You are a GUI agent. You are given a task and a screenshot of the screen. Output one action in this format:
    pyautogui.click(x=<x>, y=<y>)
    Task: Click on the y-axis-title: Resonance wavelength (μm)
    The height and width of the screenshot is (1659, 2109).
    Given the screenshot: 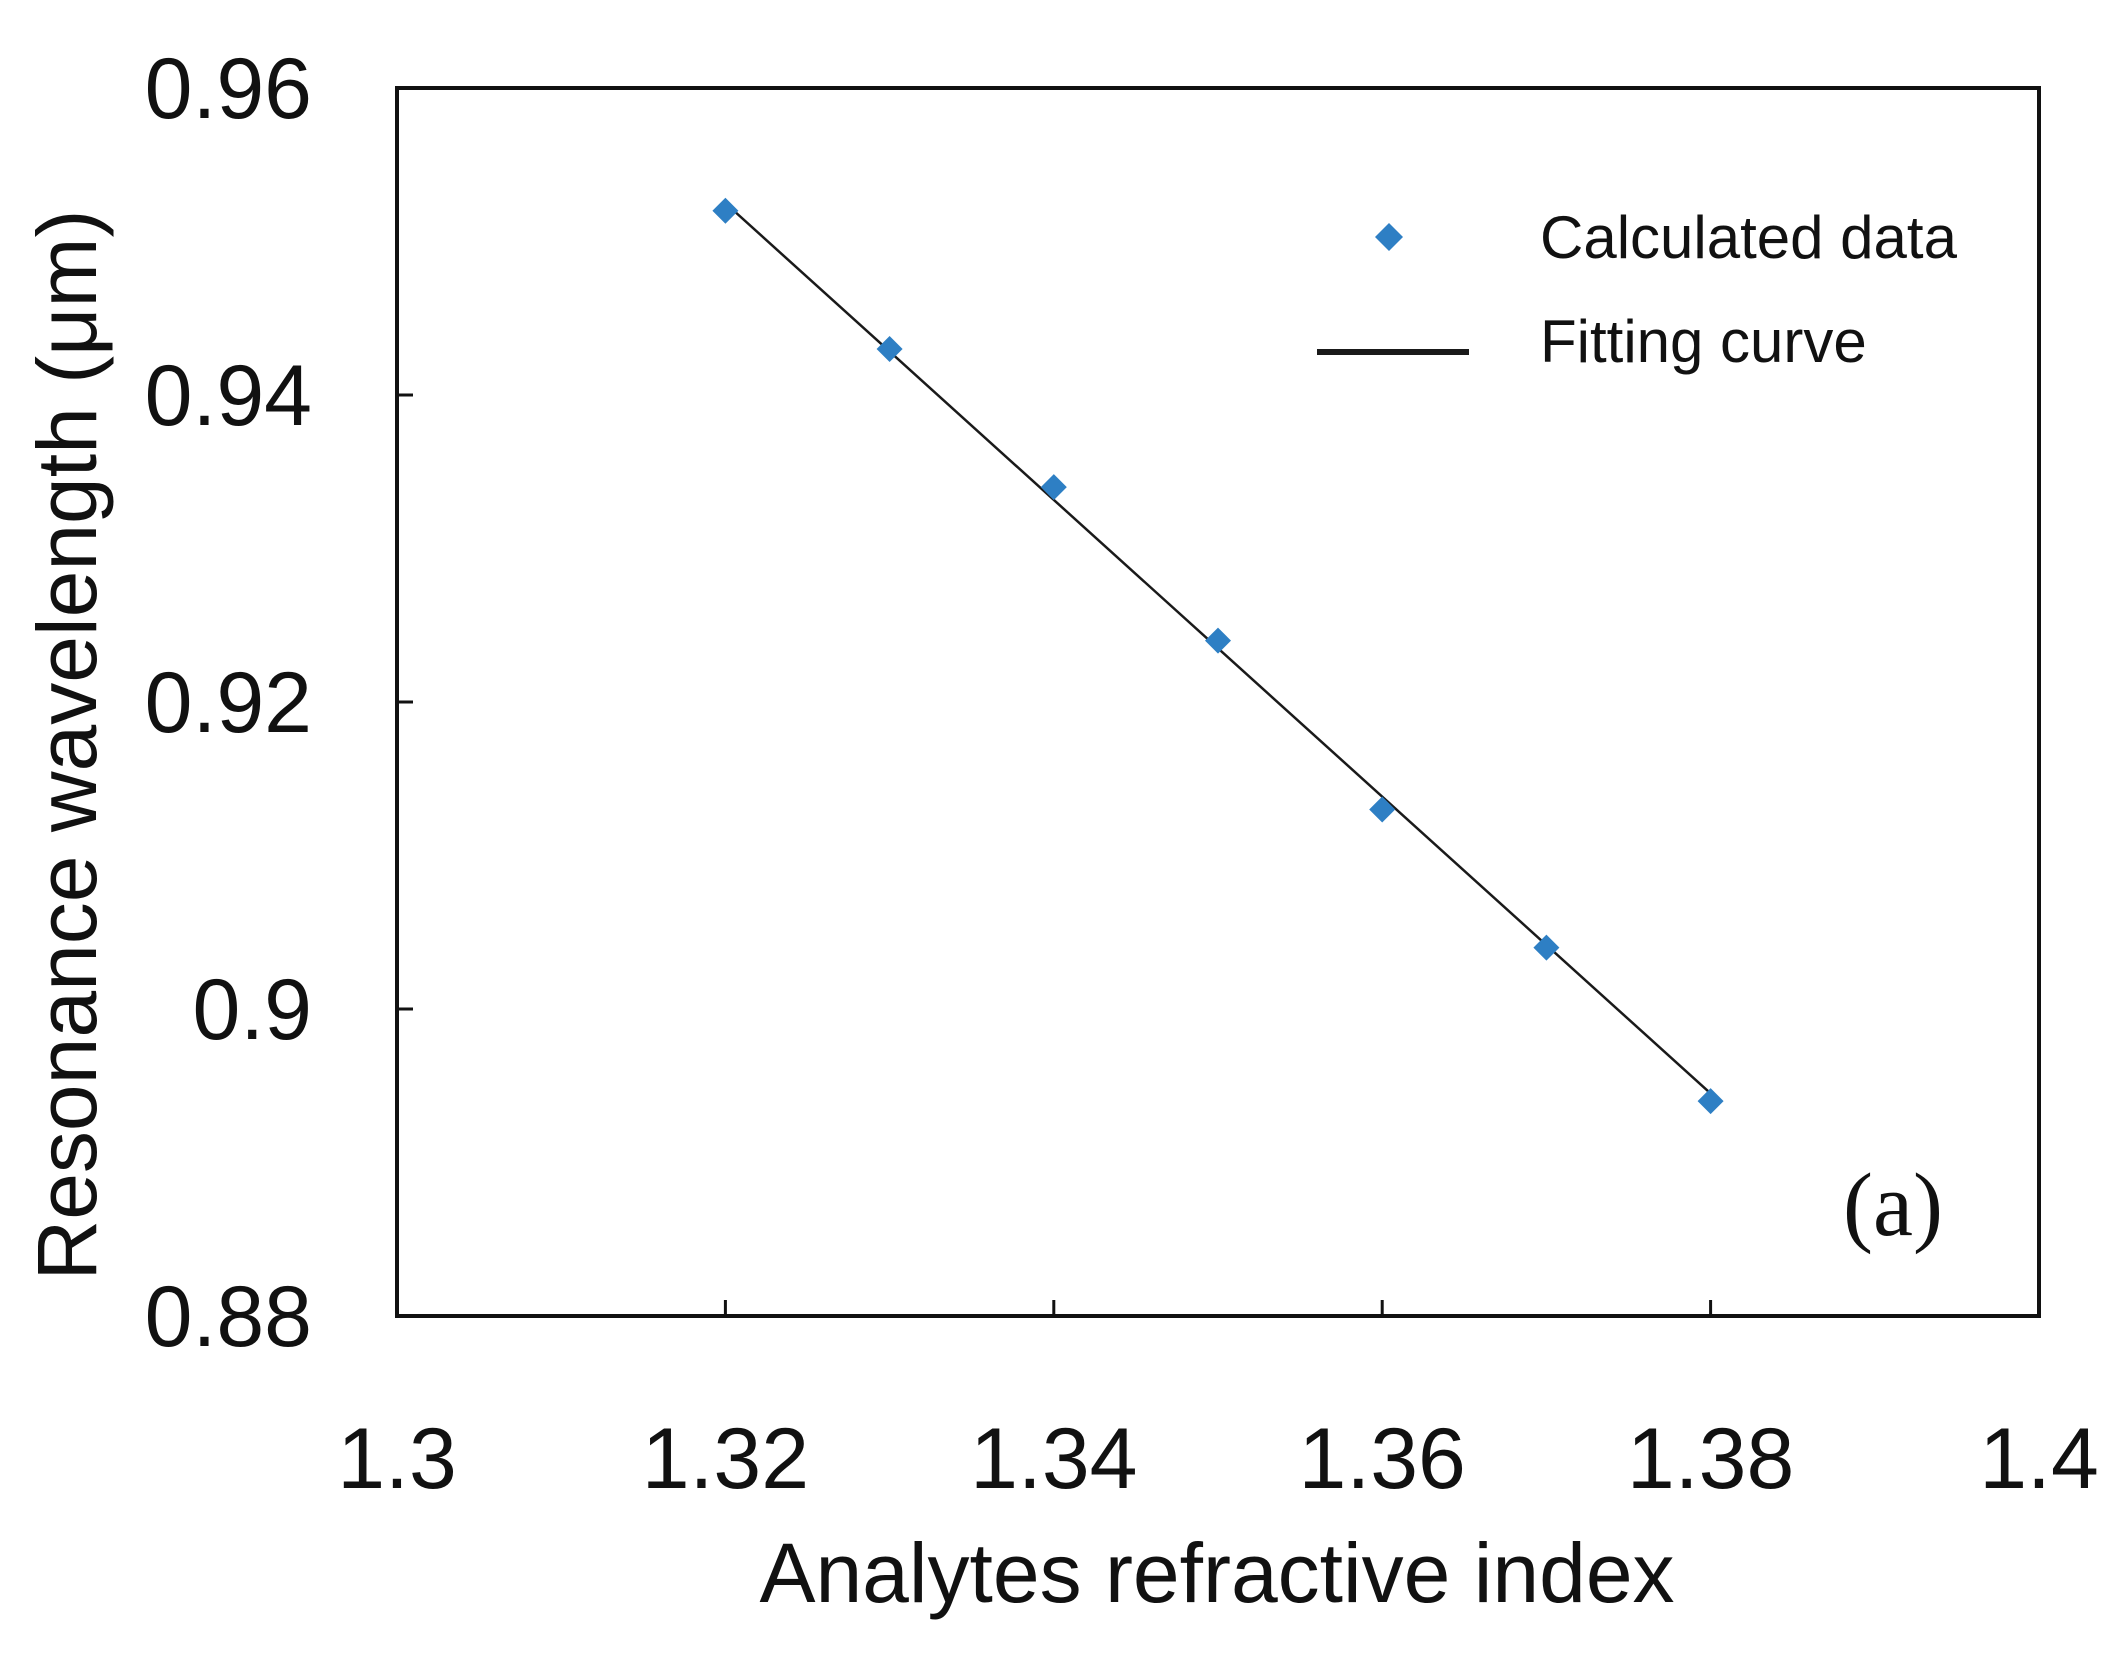 What is the action you would take?
    pyautogui.click(x=67, y=745)
    